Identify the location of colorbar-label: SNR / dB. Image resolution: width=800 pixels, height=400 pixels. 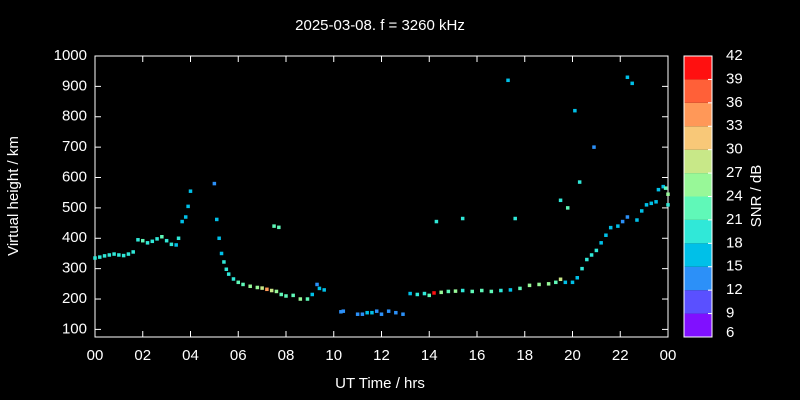
(756, 196).